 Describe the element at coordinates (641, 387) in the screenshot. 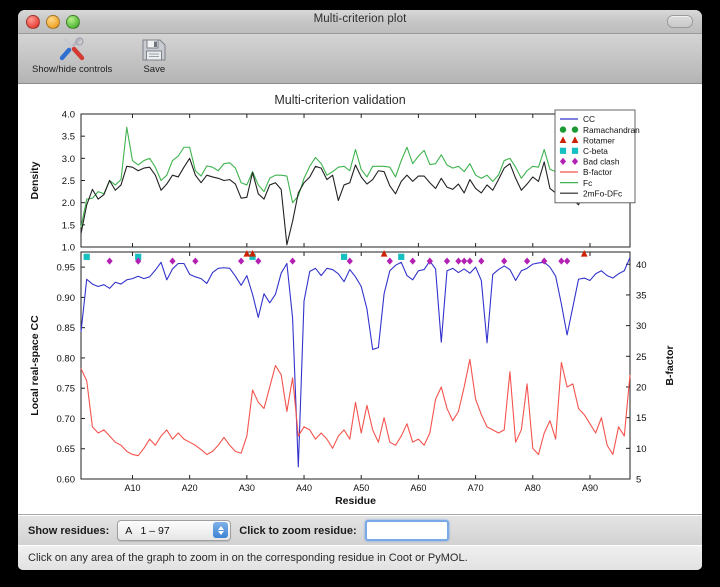

I see `svg-text: 20` at that location.